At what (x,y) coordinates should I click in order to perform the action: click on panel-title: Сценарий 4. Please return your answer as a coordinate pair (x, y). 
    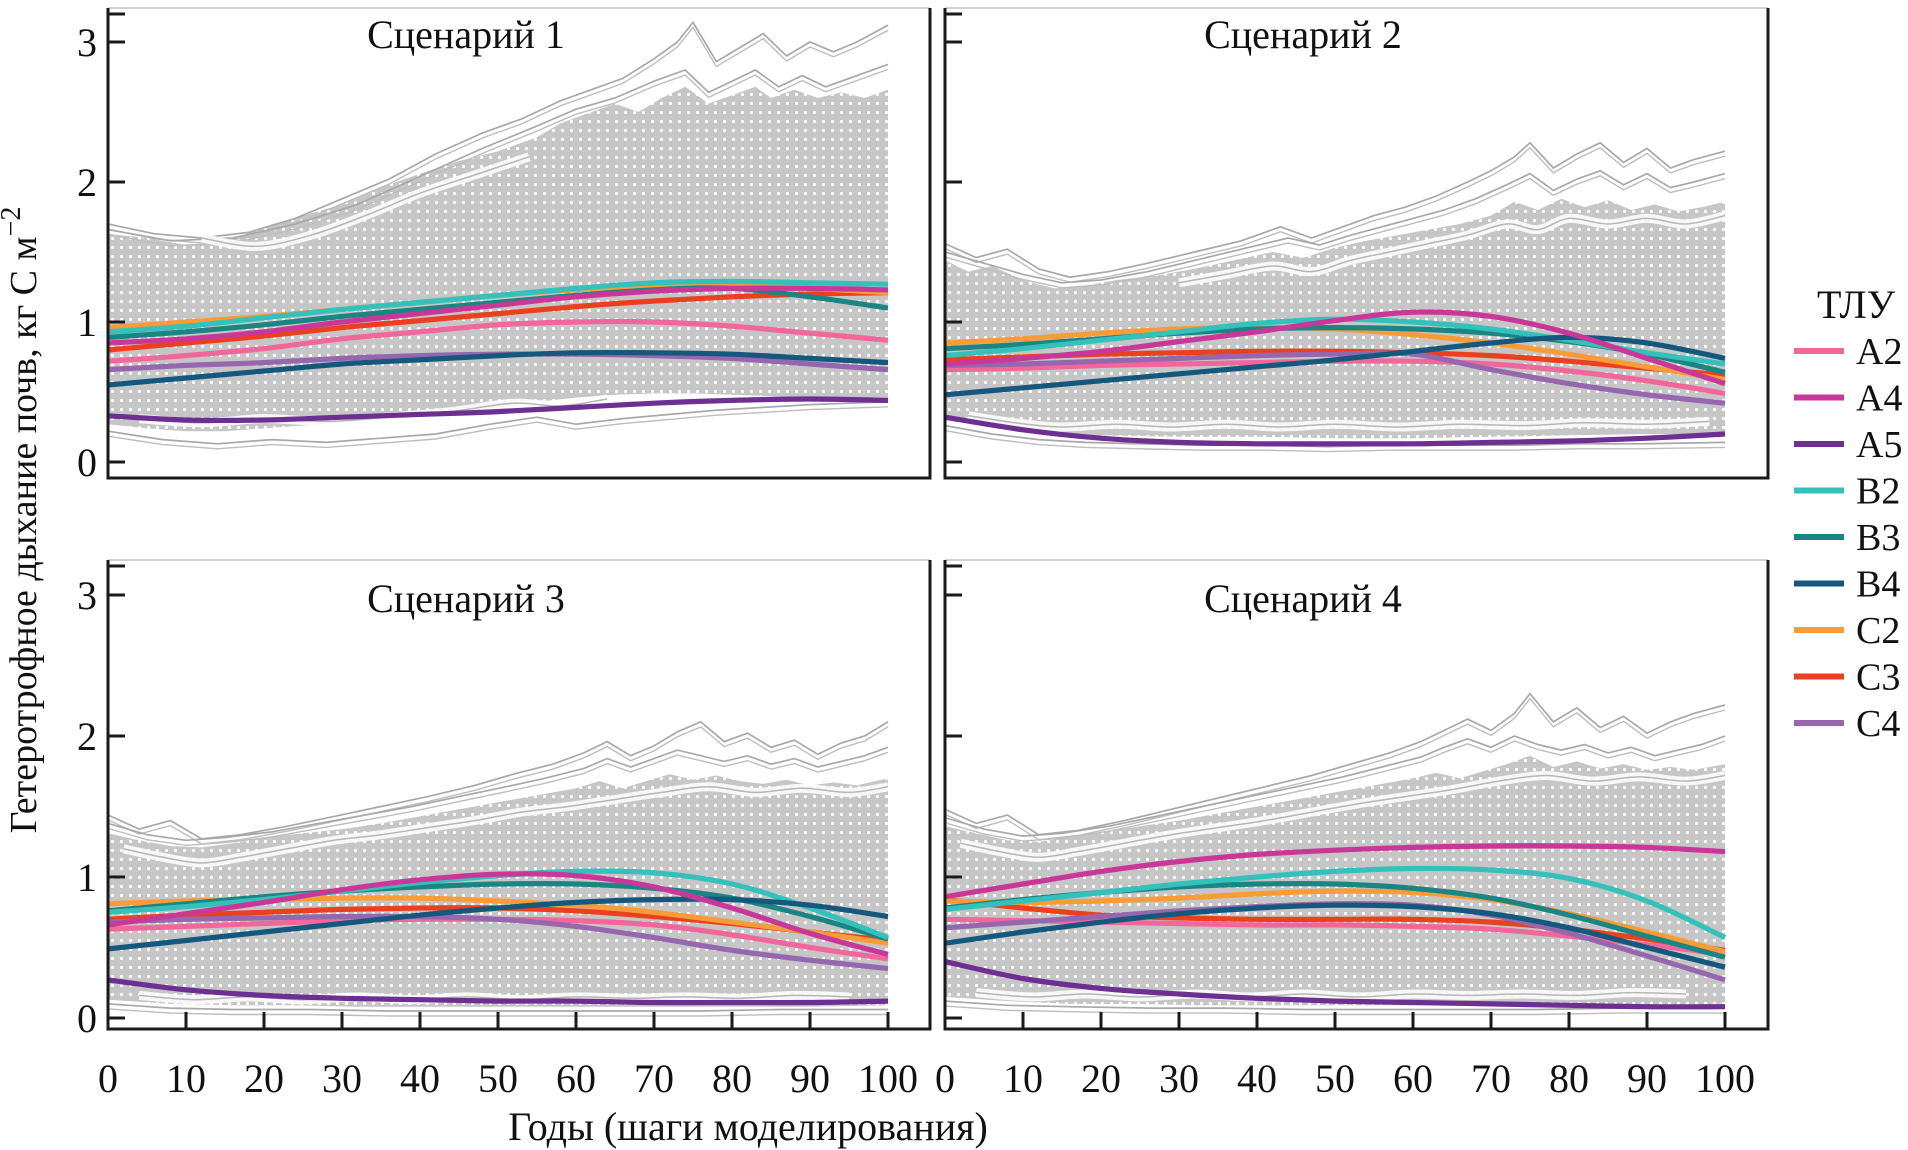
    Looking at the image, I should click on (1303, 598).